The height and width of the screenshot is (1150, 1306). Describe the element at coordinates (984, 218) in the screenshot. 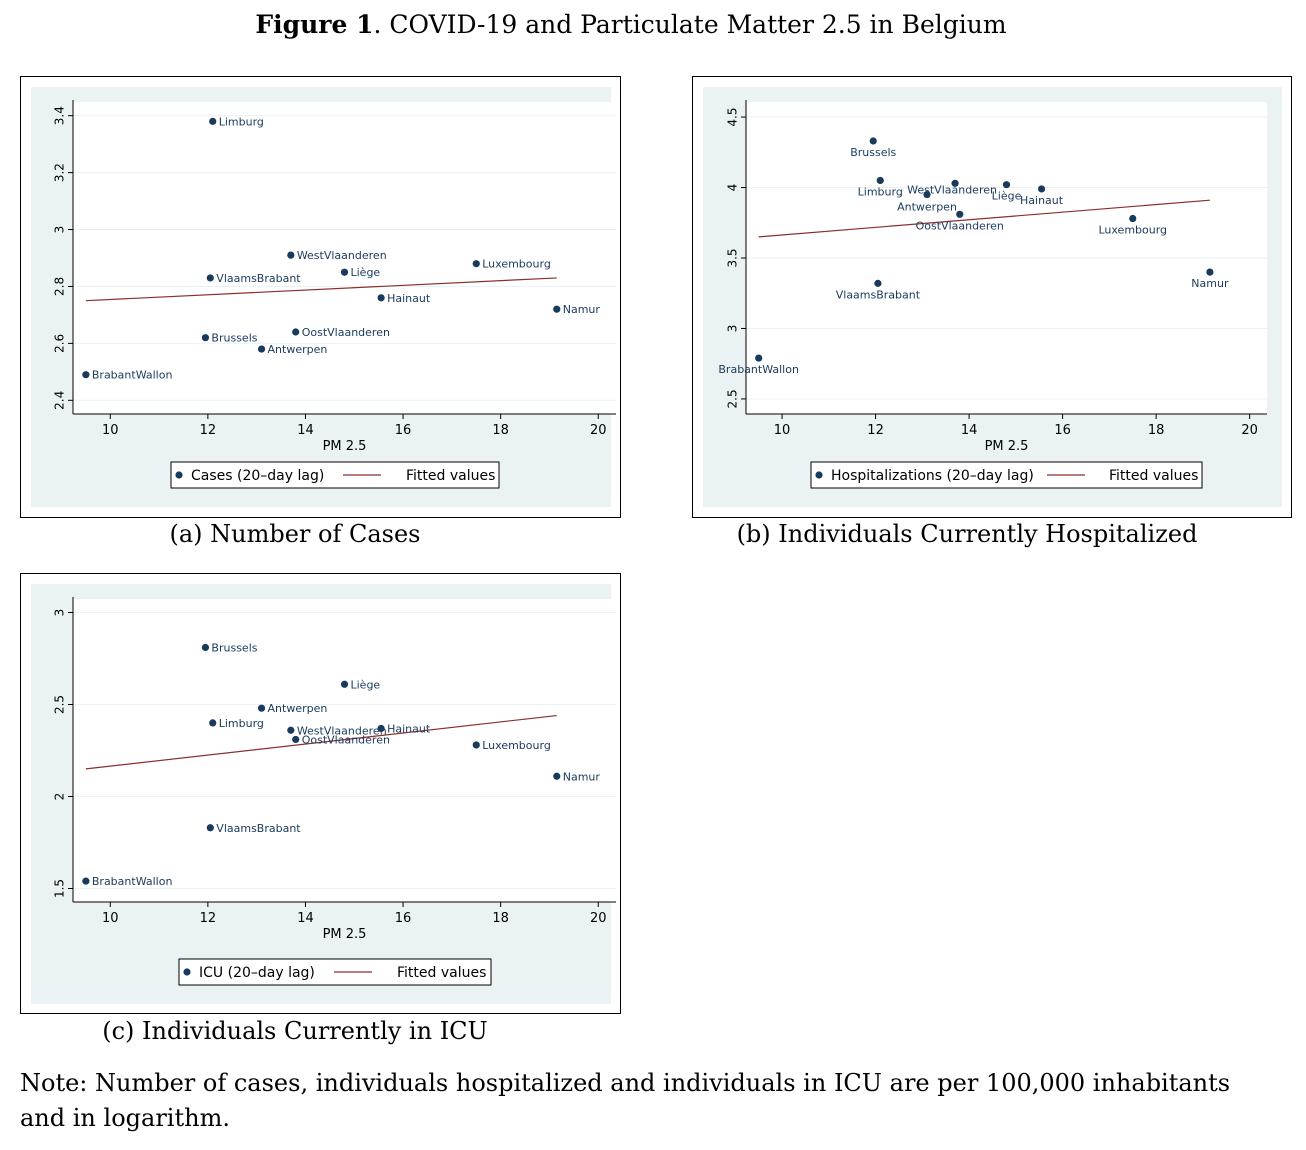

I see `chart-b-fitted-line` at that location.